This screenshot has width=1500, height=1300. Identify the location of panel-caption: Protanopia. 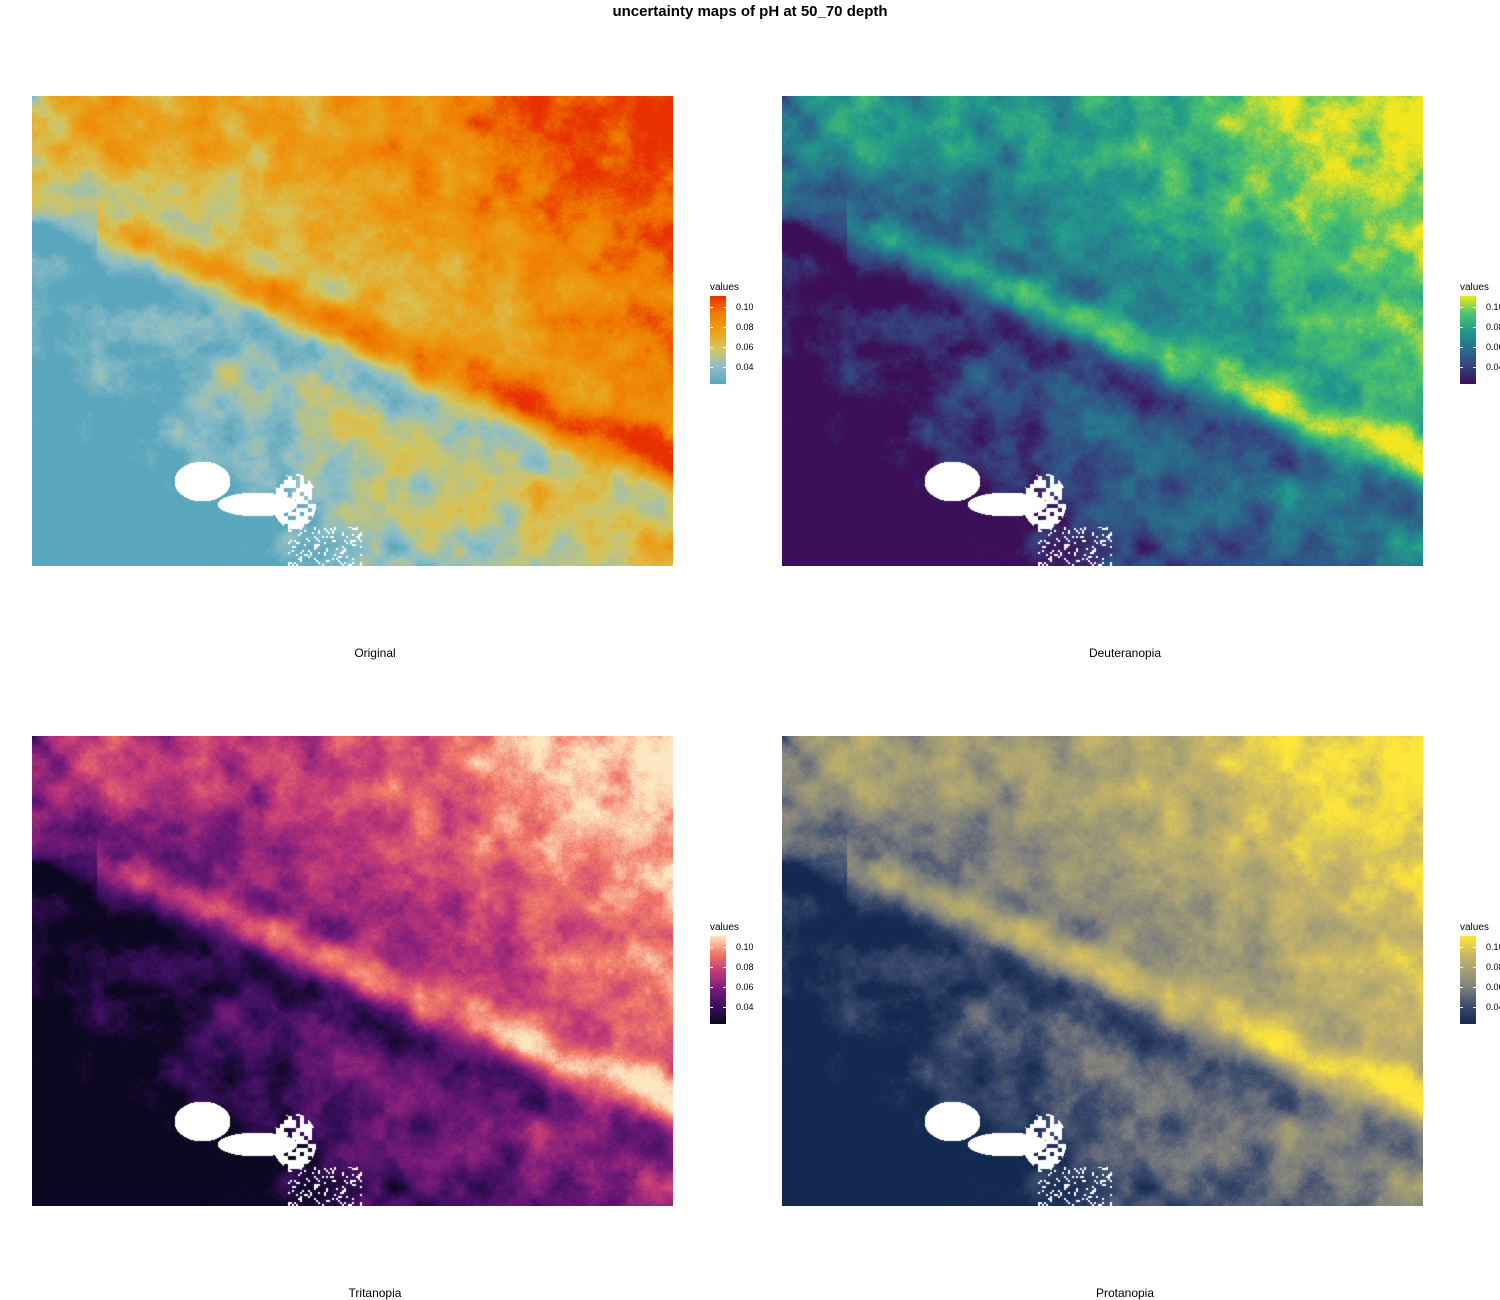
(1125, 1293).